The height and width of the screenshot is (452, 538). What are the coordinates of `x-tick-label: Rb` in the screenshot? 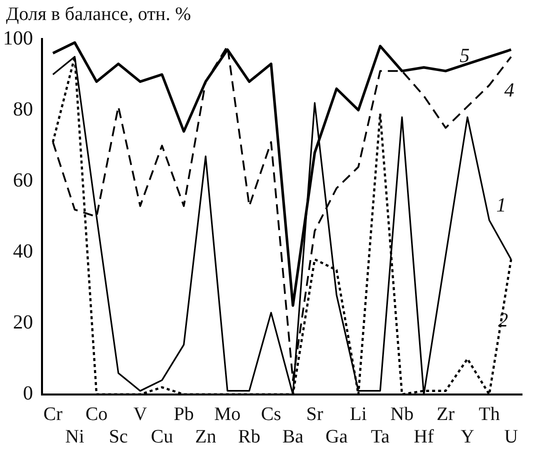 It's located at (249, 437).